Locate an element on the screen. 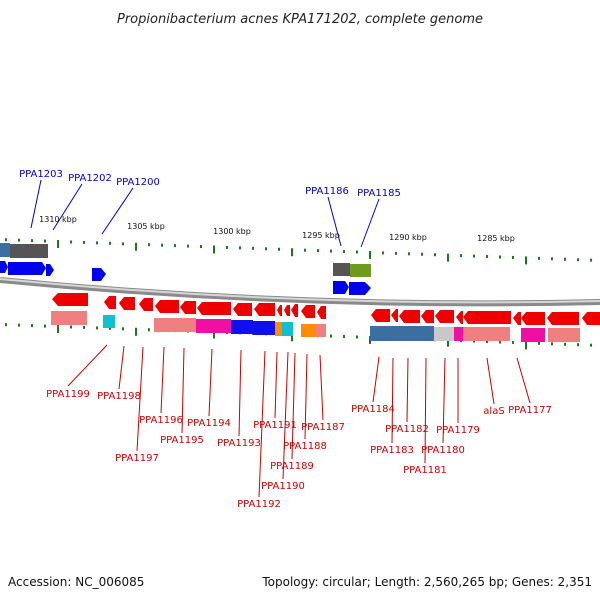  gene-label-bottom: PPA1177 is located at coordinates (530, 410).